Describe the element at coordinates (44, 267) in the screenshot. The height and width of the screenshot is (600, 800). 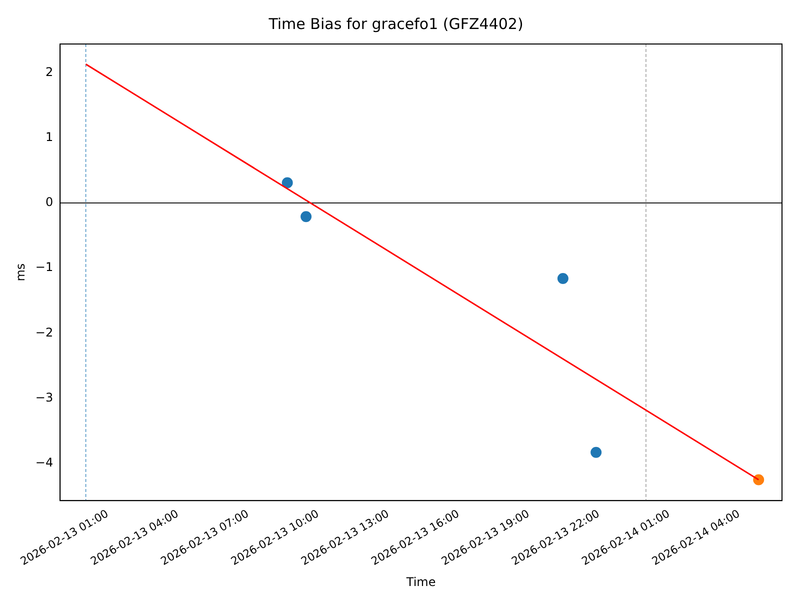
I see `y-tick-label: −1` at that location.